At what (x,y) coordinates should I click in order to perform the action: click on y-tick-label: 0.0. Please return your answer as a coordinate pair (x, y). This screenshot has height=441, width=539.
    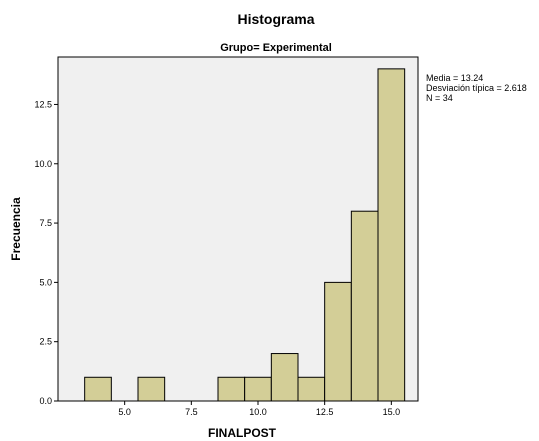
    Looking at the image, I should click on (45, 401).